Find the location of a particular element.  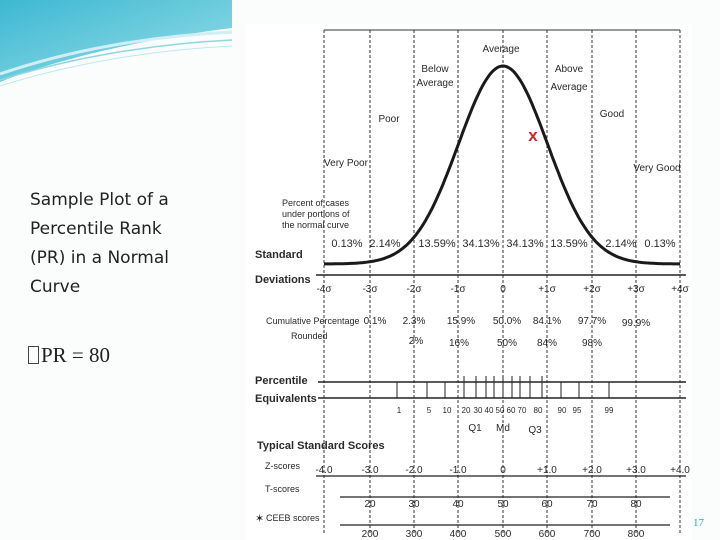

sd-tick--4: -4σ is located at coordinates (324, 289).